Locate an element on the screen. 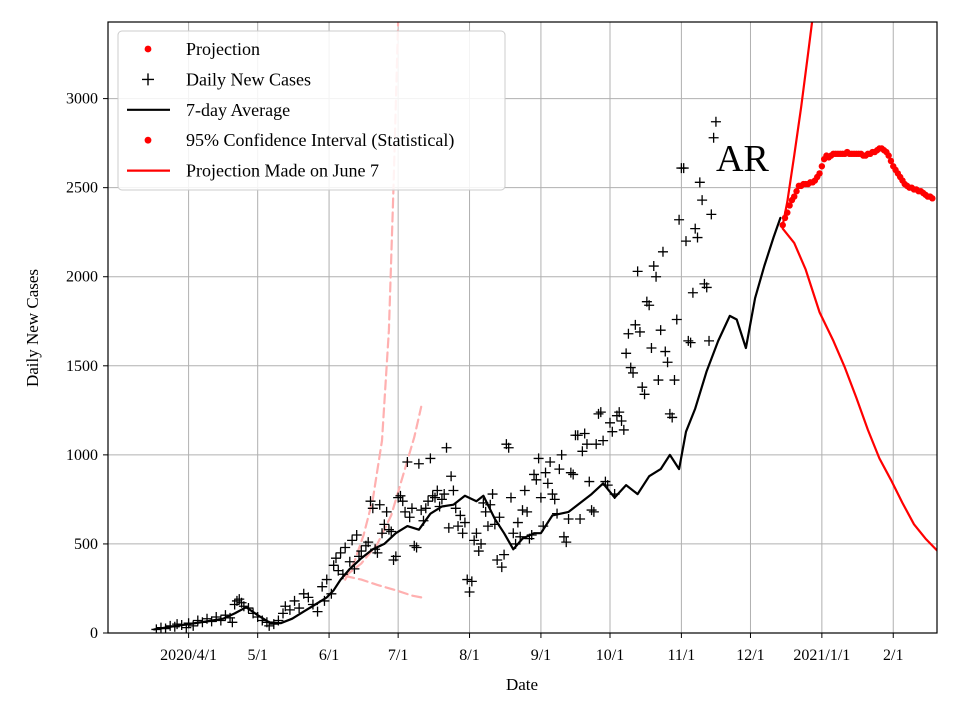 The width and height of the screenshot is (960, 720). legend-box is located at coordinates (311, 110).